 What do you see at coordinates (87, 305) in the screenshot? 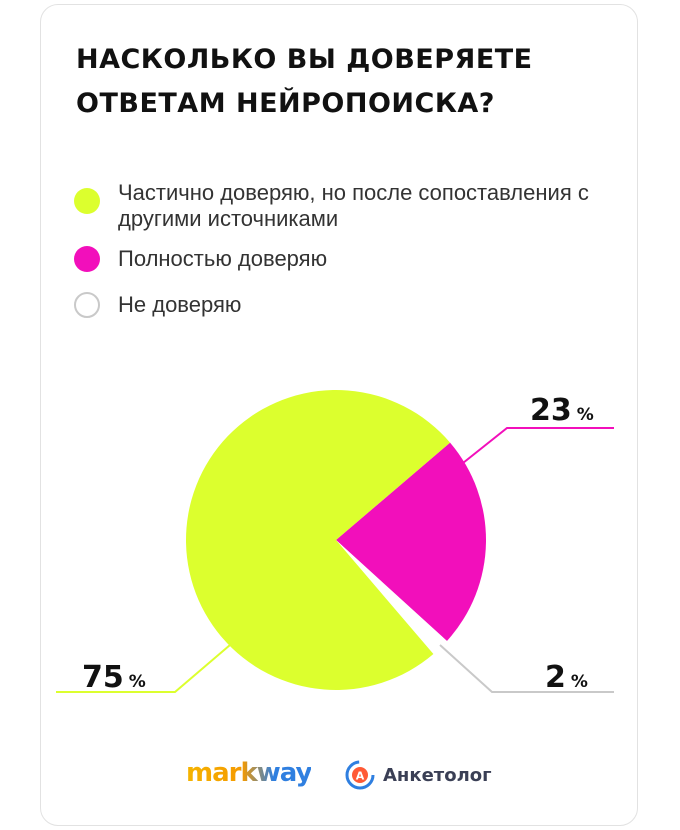
I see `legend-swatch-none` at bounding box center [87, 305].